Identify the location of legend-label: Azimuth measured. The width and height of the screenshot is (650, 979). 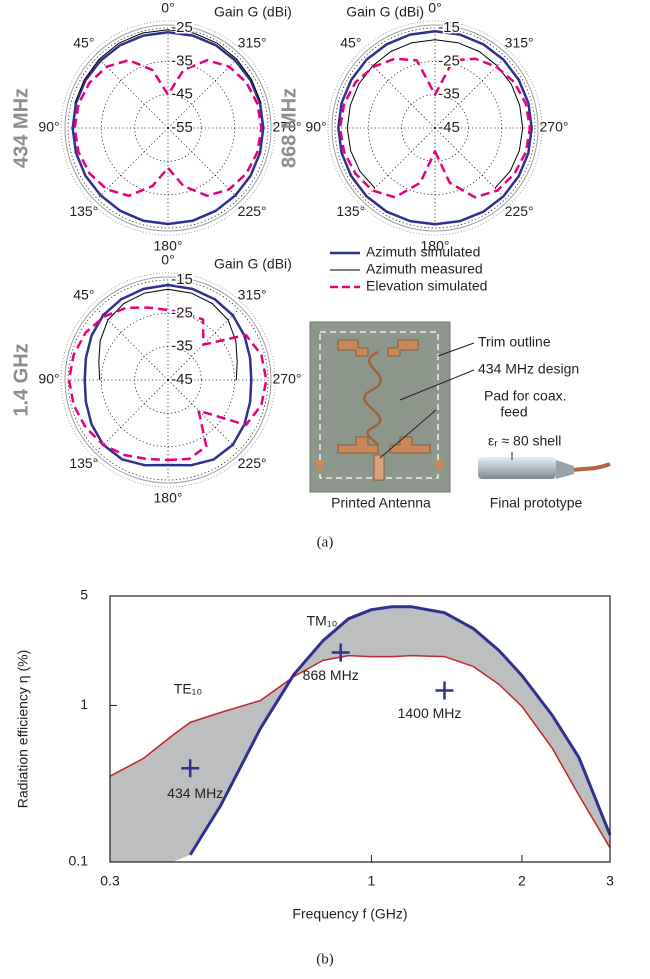
(424, 269).